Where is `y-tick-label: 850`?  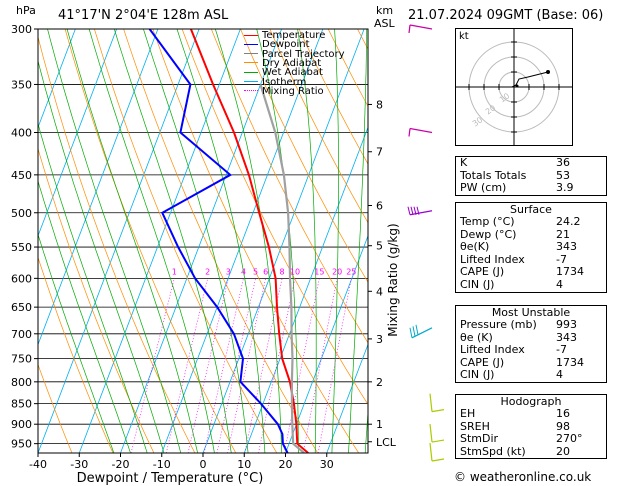
y-tick-label: 850 is located at coordinates (21, 404).